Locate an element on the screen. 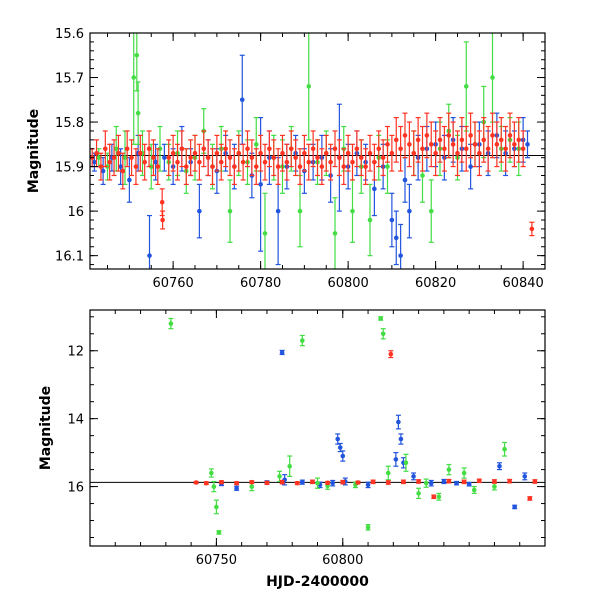  x-tick-label: 60750 is located at coordinates (216, 560).